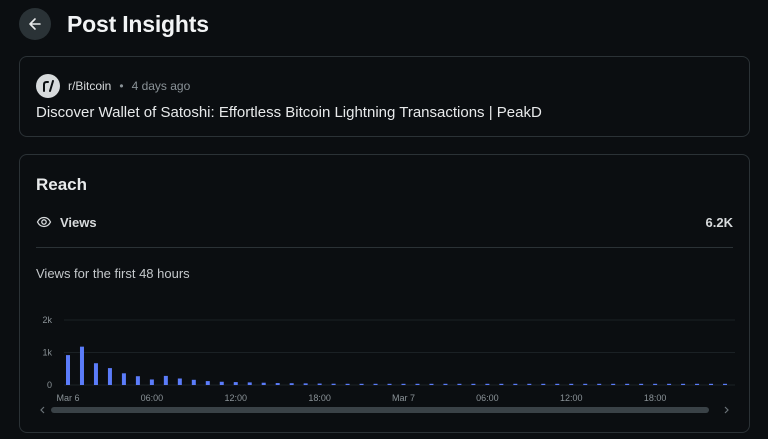 The height and width of the screenshot is (439, 768). I want to click on y-tick-label: 0, so click(49, 385).